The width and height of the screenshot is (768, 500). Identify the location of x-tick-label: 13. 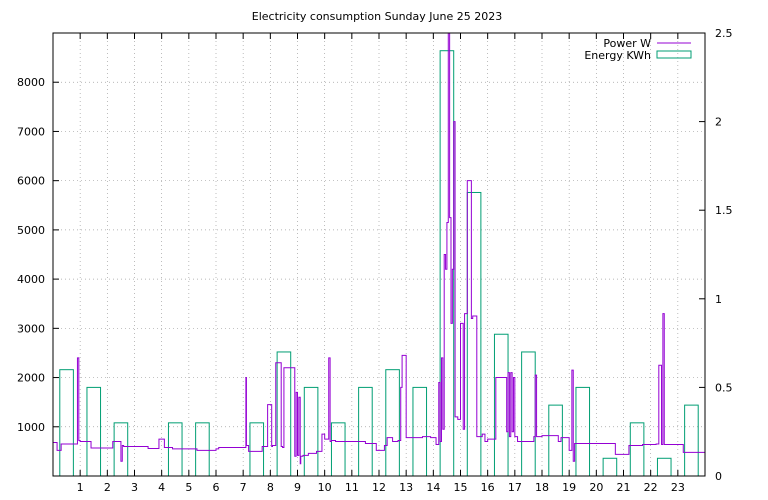
(406, 487).